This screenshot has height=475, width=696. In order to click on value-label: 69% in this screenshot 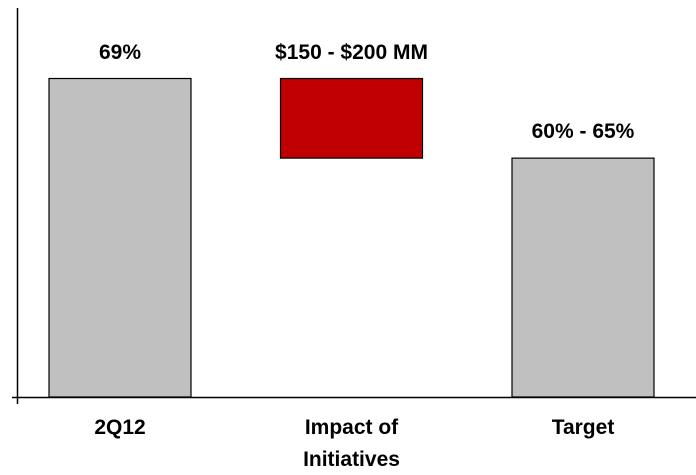, I will do `click(120, 52)`.